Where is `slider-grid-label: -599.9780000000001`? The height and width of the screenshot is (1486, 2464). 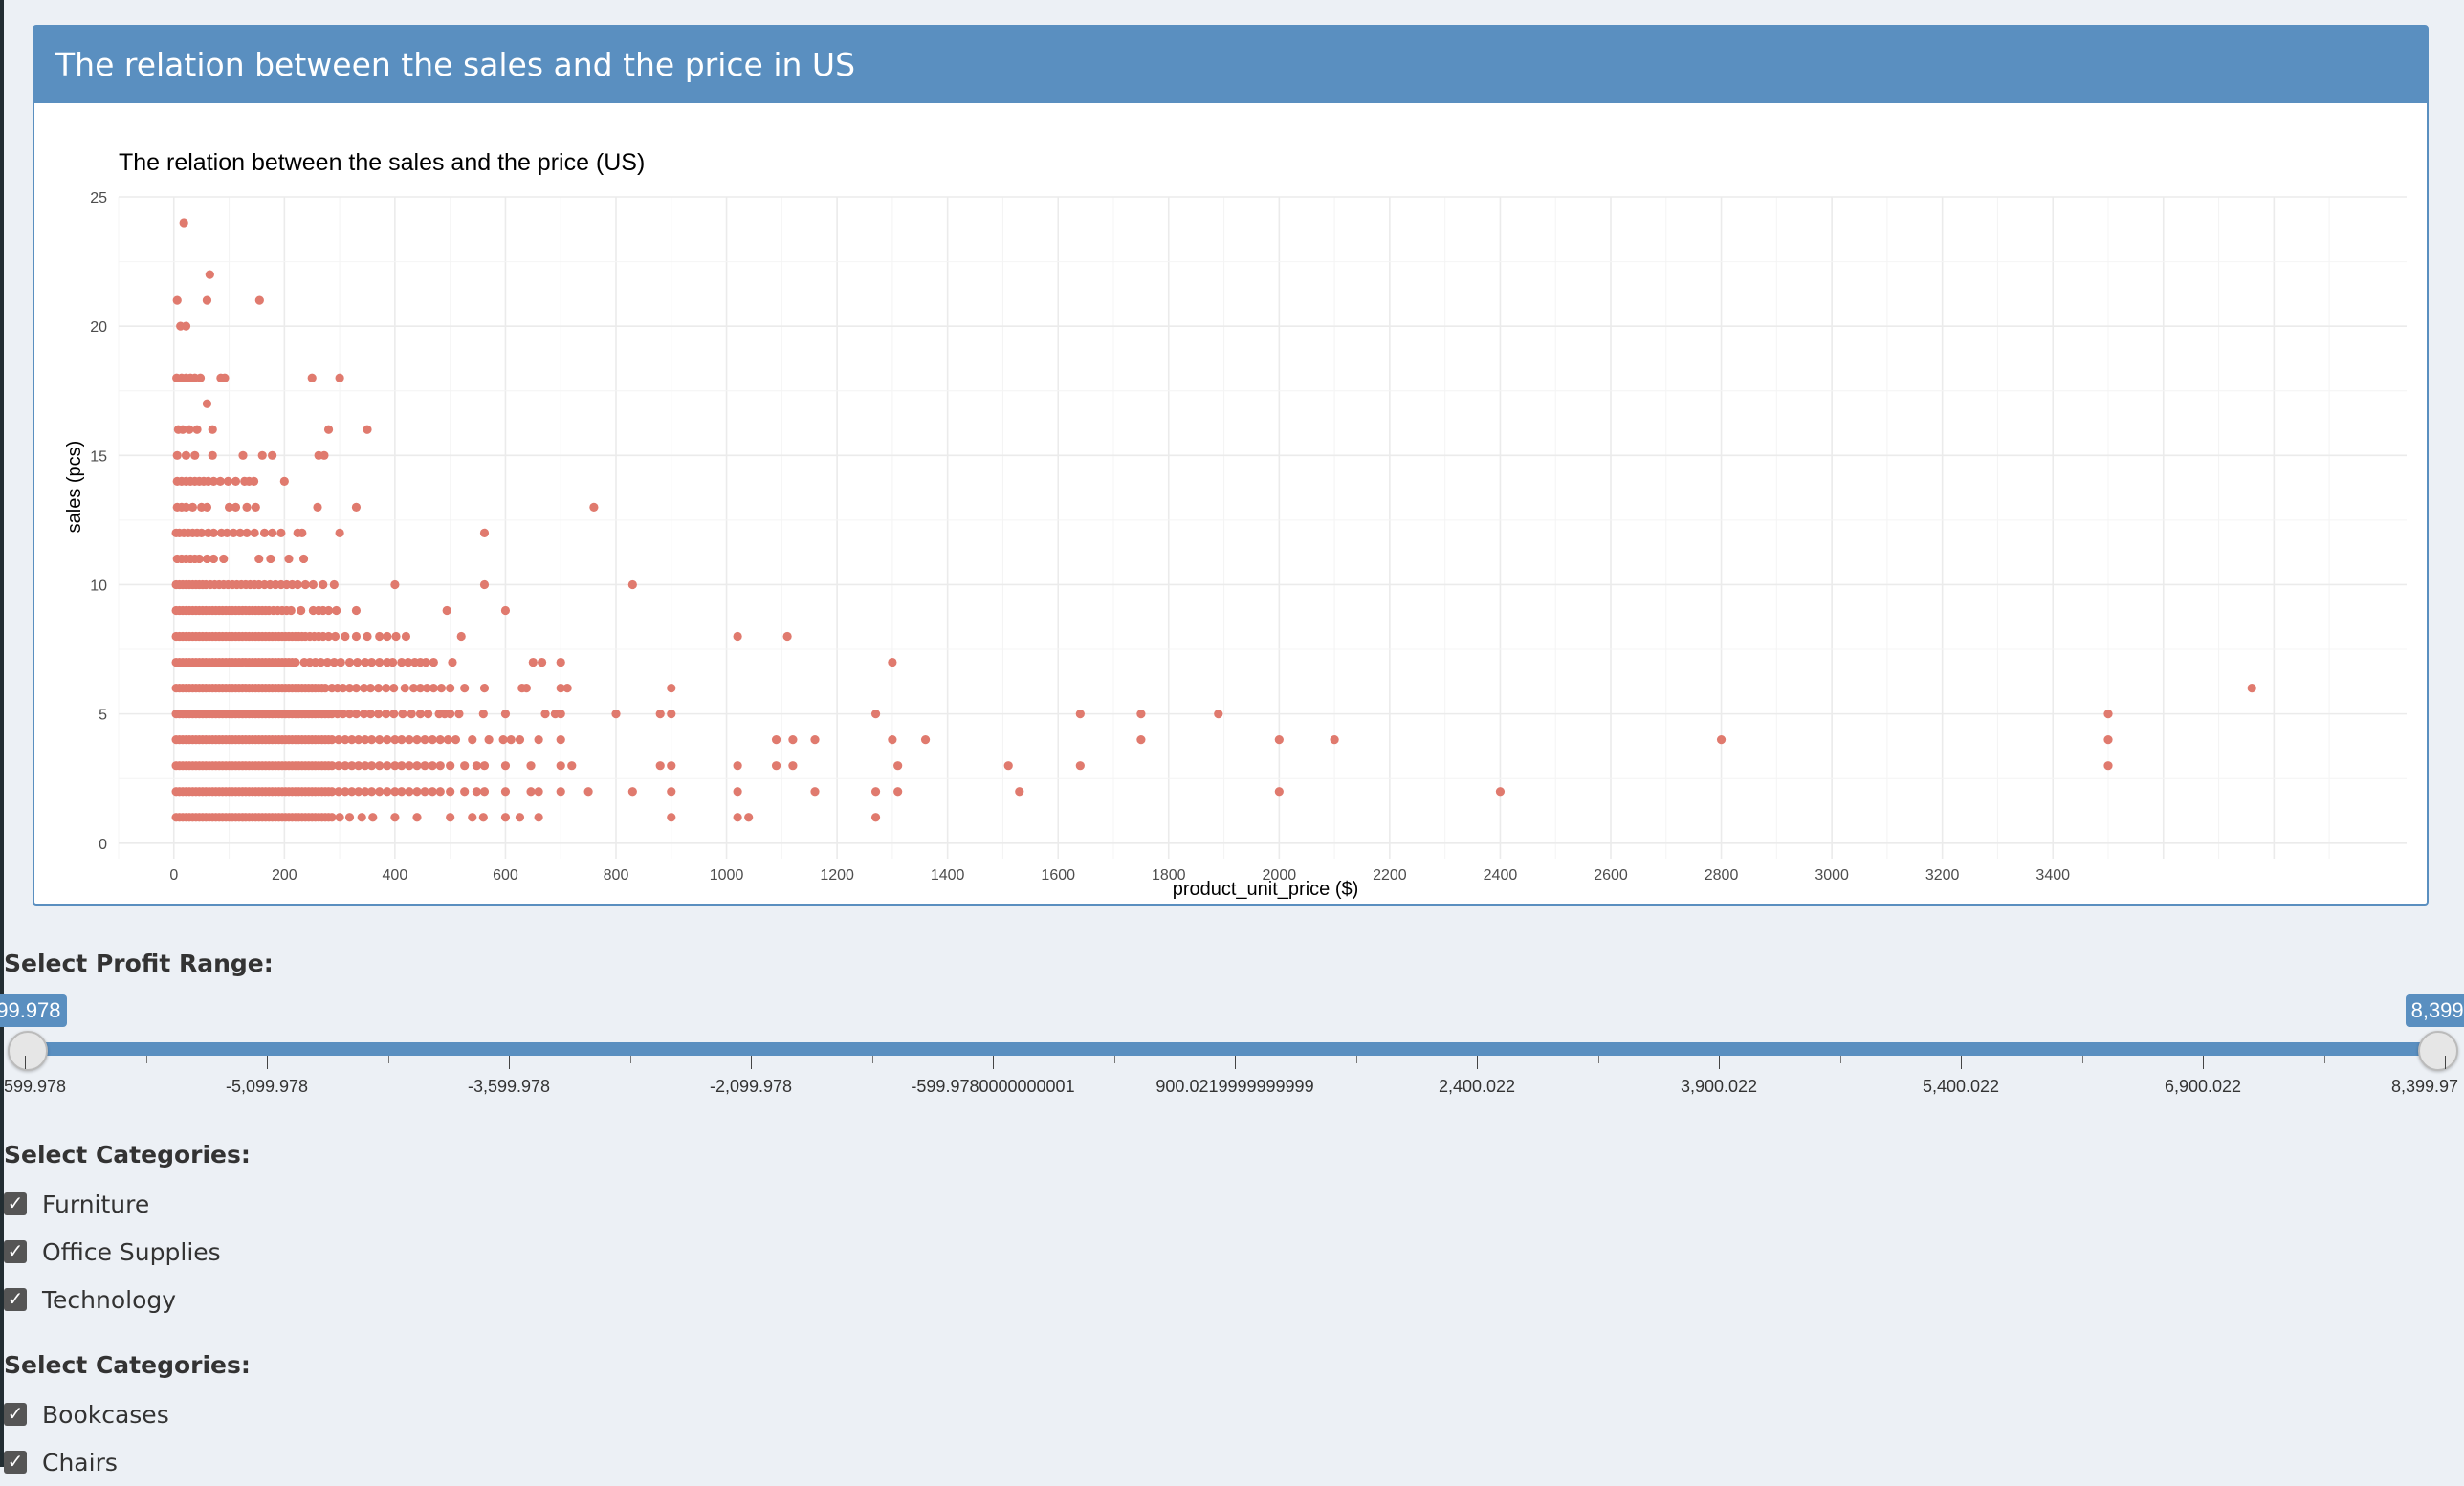
slider-grid-label: -599.9780000000001 is located at coordinates (993, 1086).